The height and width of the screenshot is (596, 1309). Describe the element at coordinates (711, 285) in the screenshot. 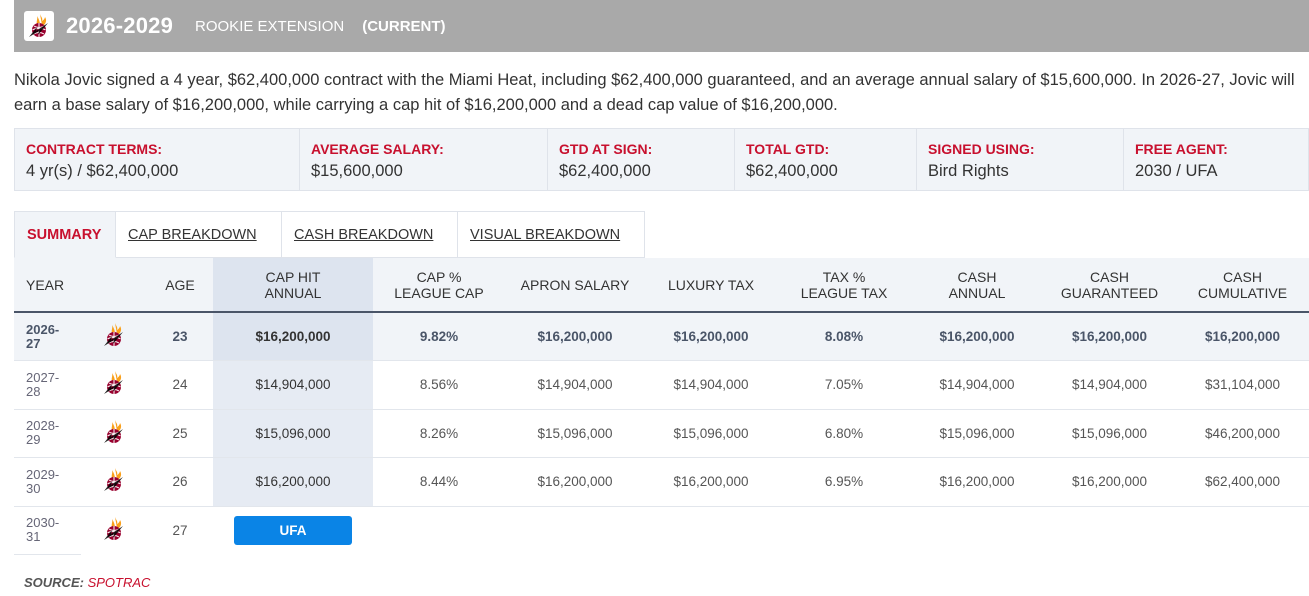

I see `col-header-luxury-tax: LUXURY TAX` at that location.